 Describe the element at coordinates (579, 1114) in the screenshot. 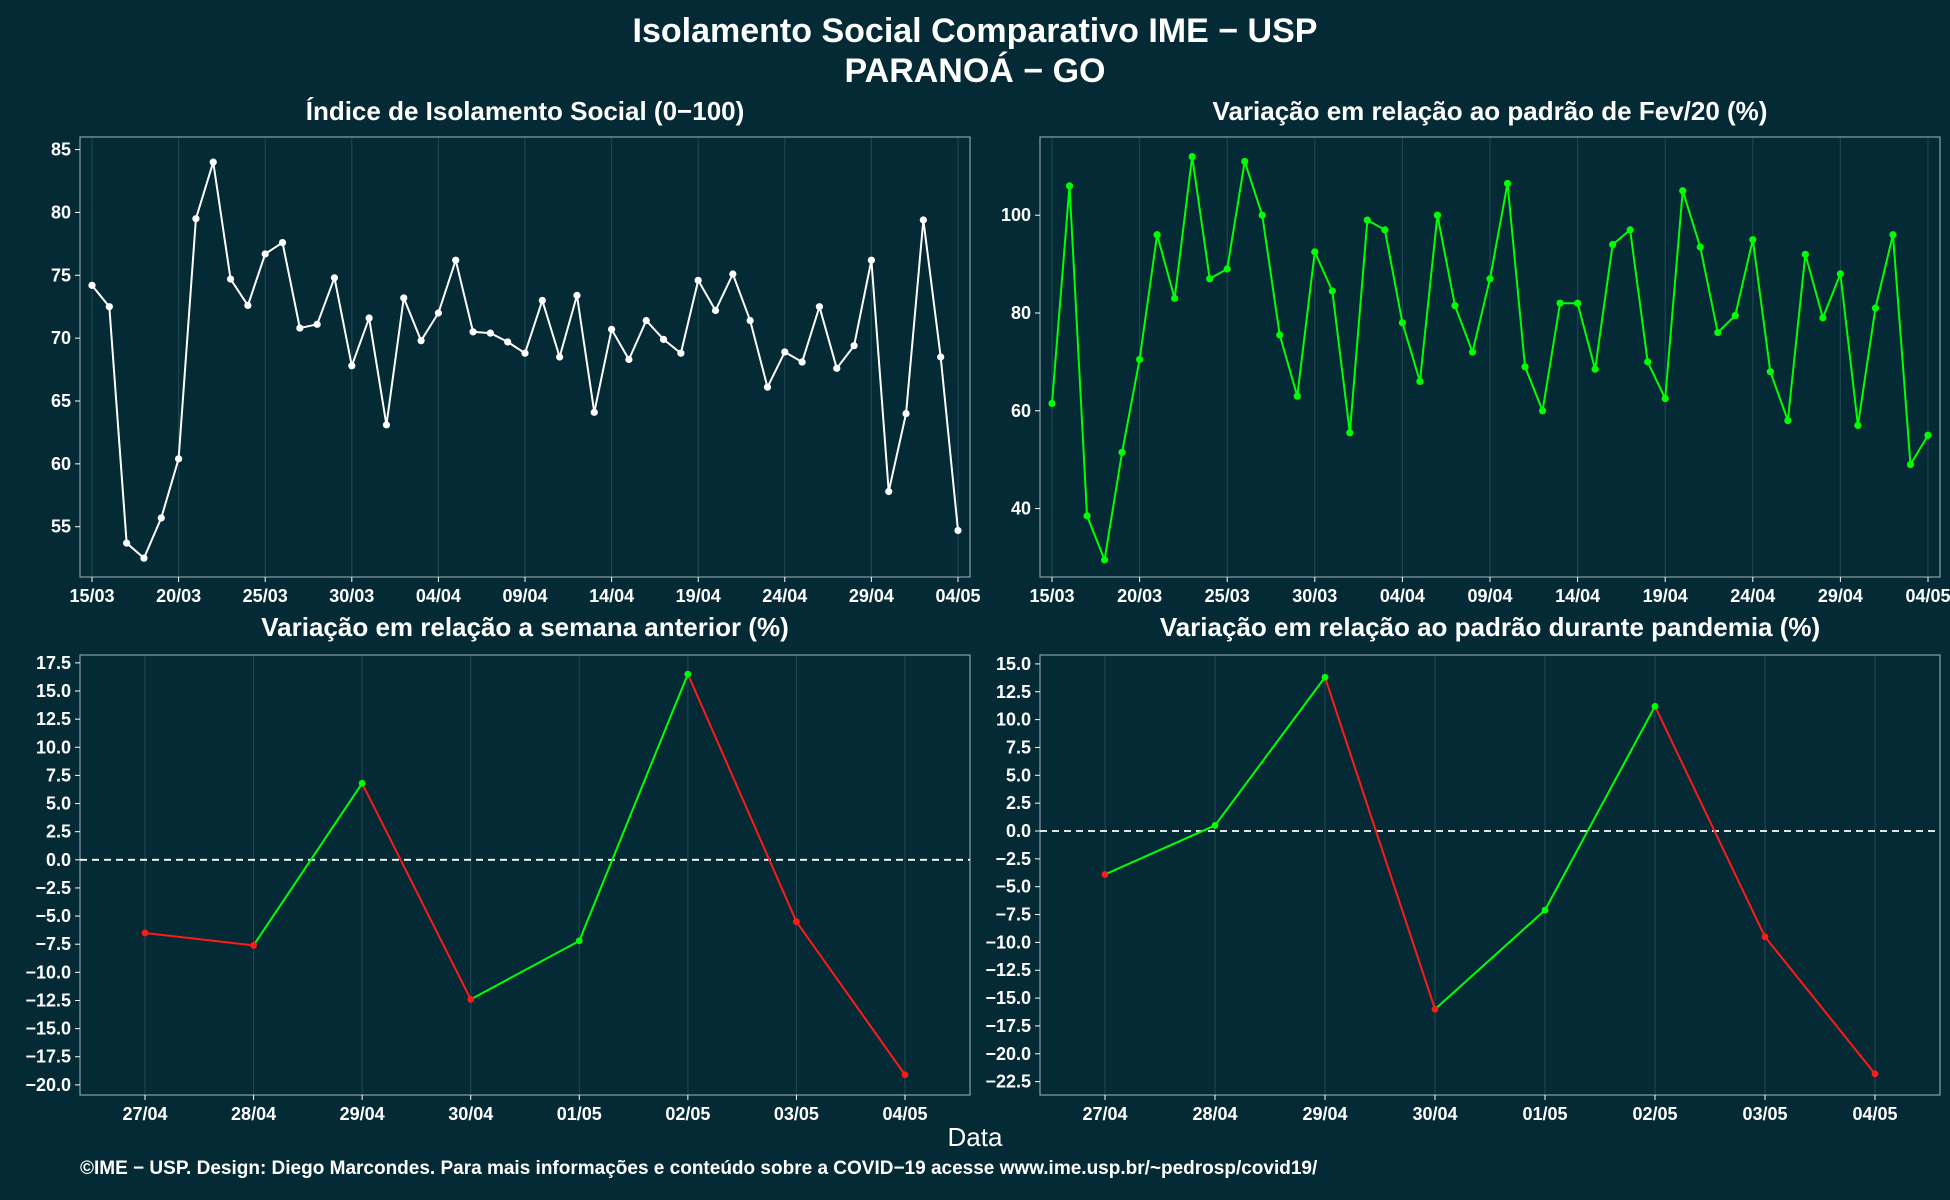

I see `x-tick-label: 01/05` at that location.